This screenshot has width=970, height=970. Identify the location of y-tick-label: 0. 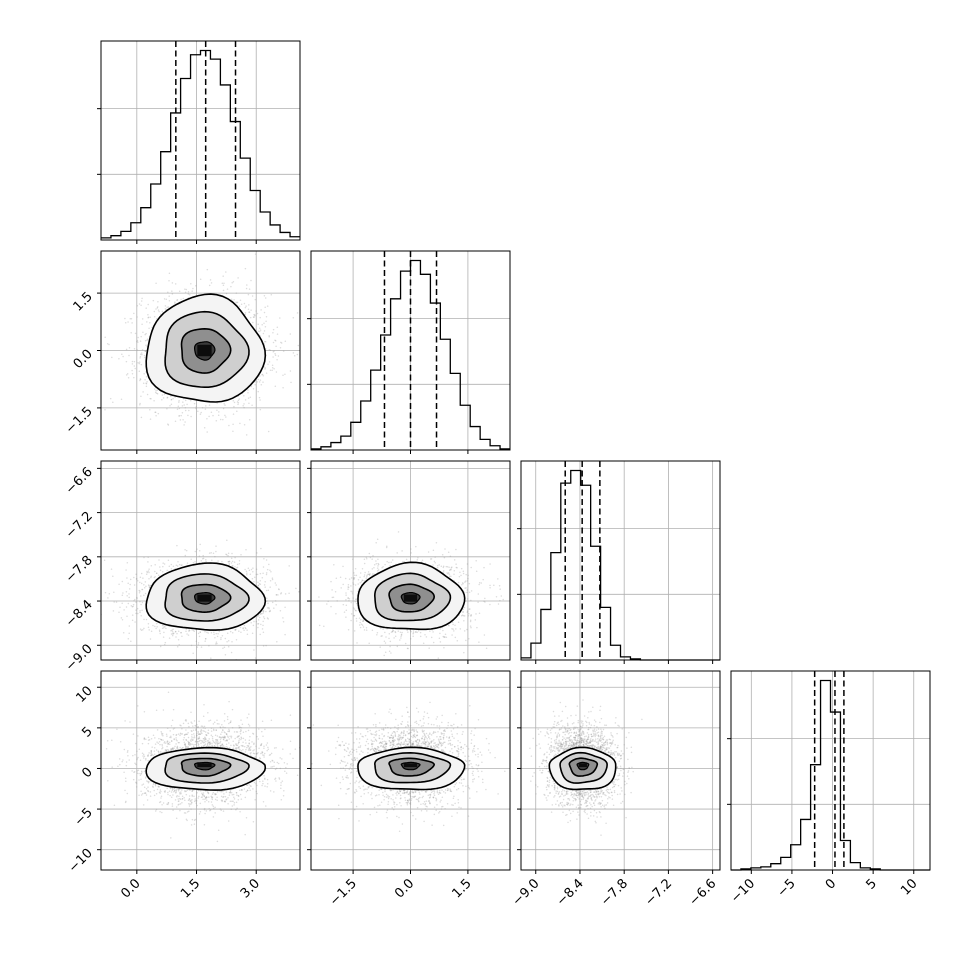
(87, 773).